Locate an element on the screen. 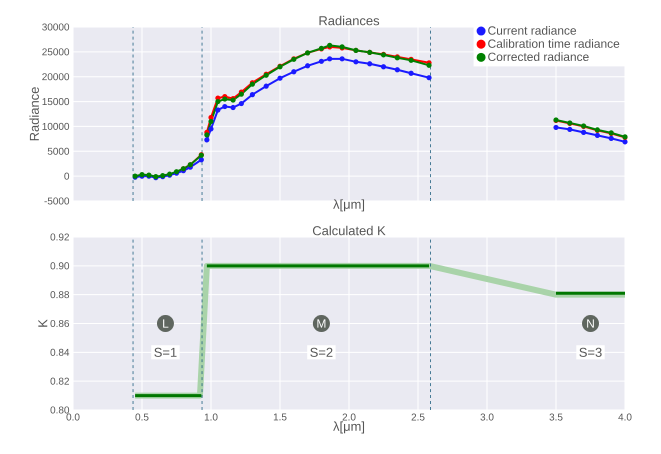 The image size is (661, 454). x-tick-label: 2.5 is located at coordinates (418, 417).